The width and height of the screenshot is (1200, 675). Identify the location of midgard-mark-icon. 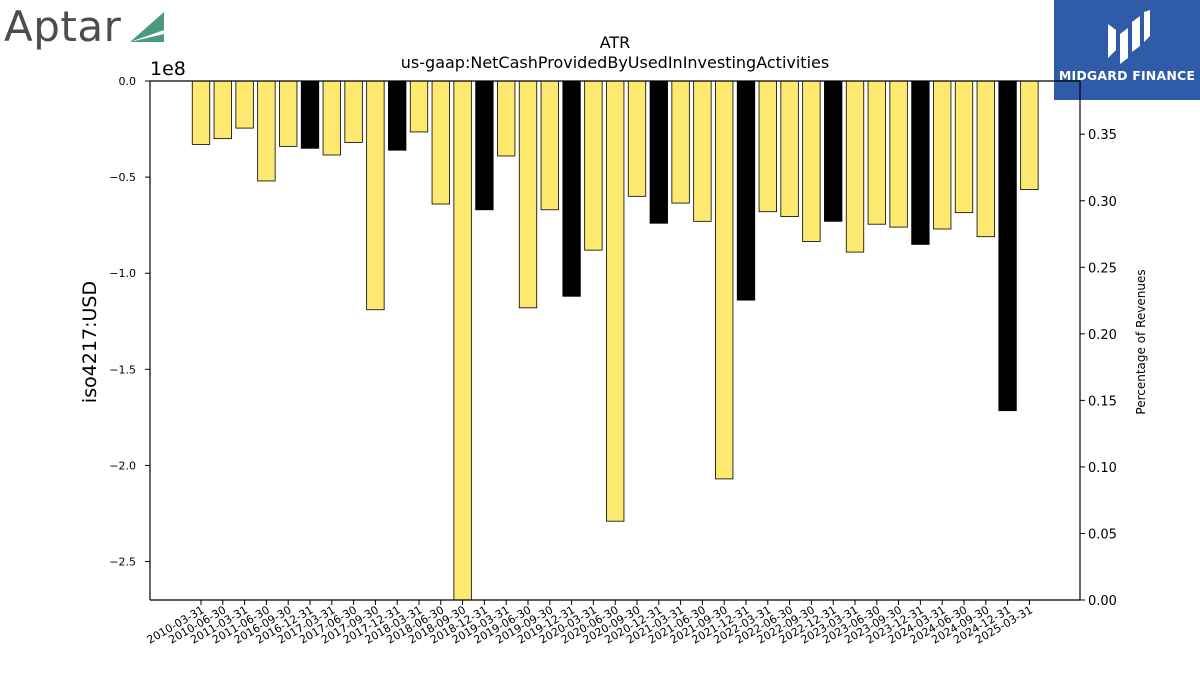
(1129, 37).